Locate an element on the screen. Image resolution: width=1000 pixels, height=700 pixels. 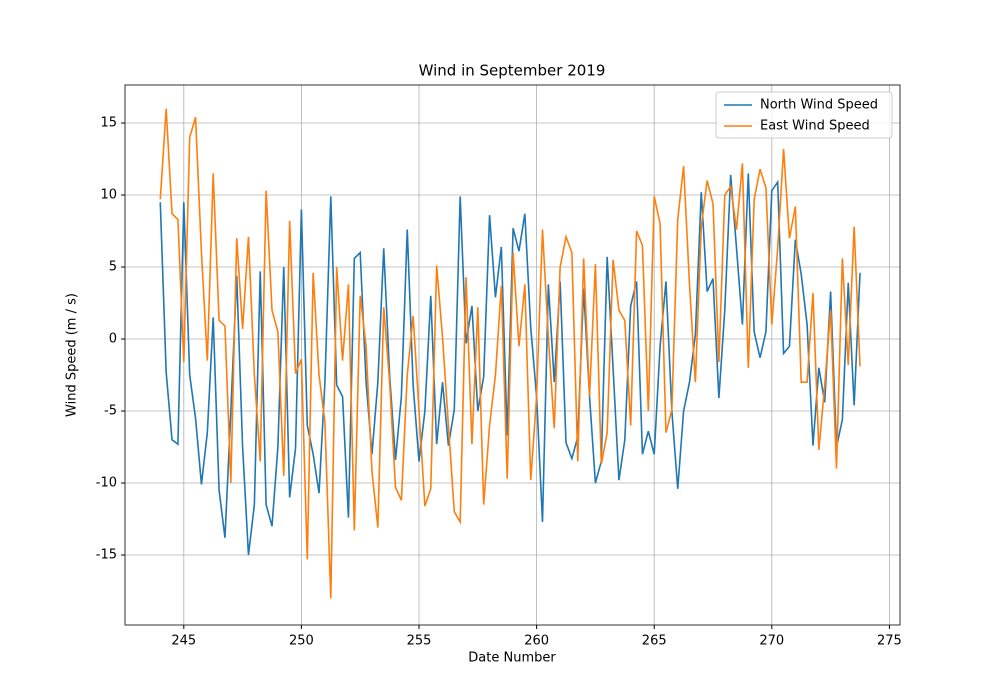
y-tick-label: 15 is located at coordinates (108, 123).